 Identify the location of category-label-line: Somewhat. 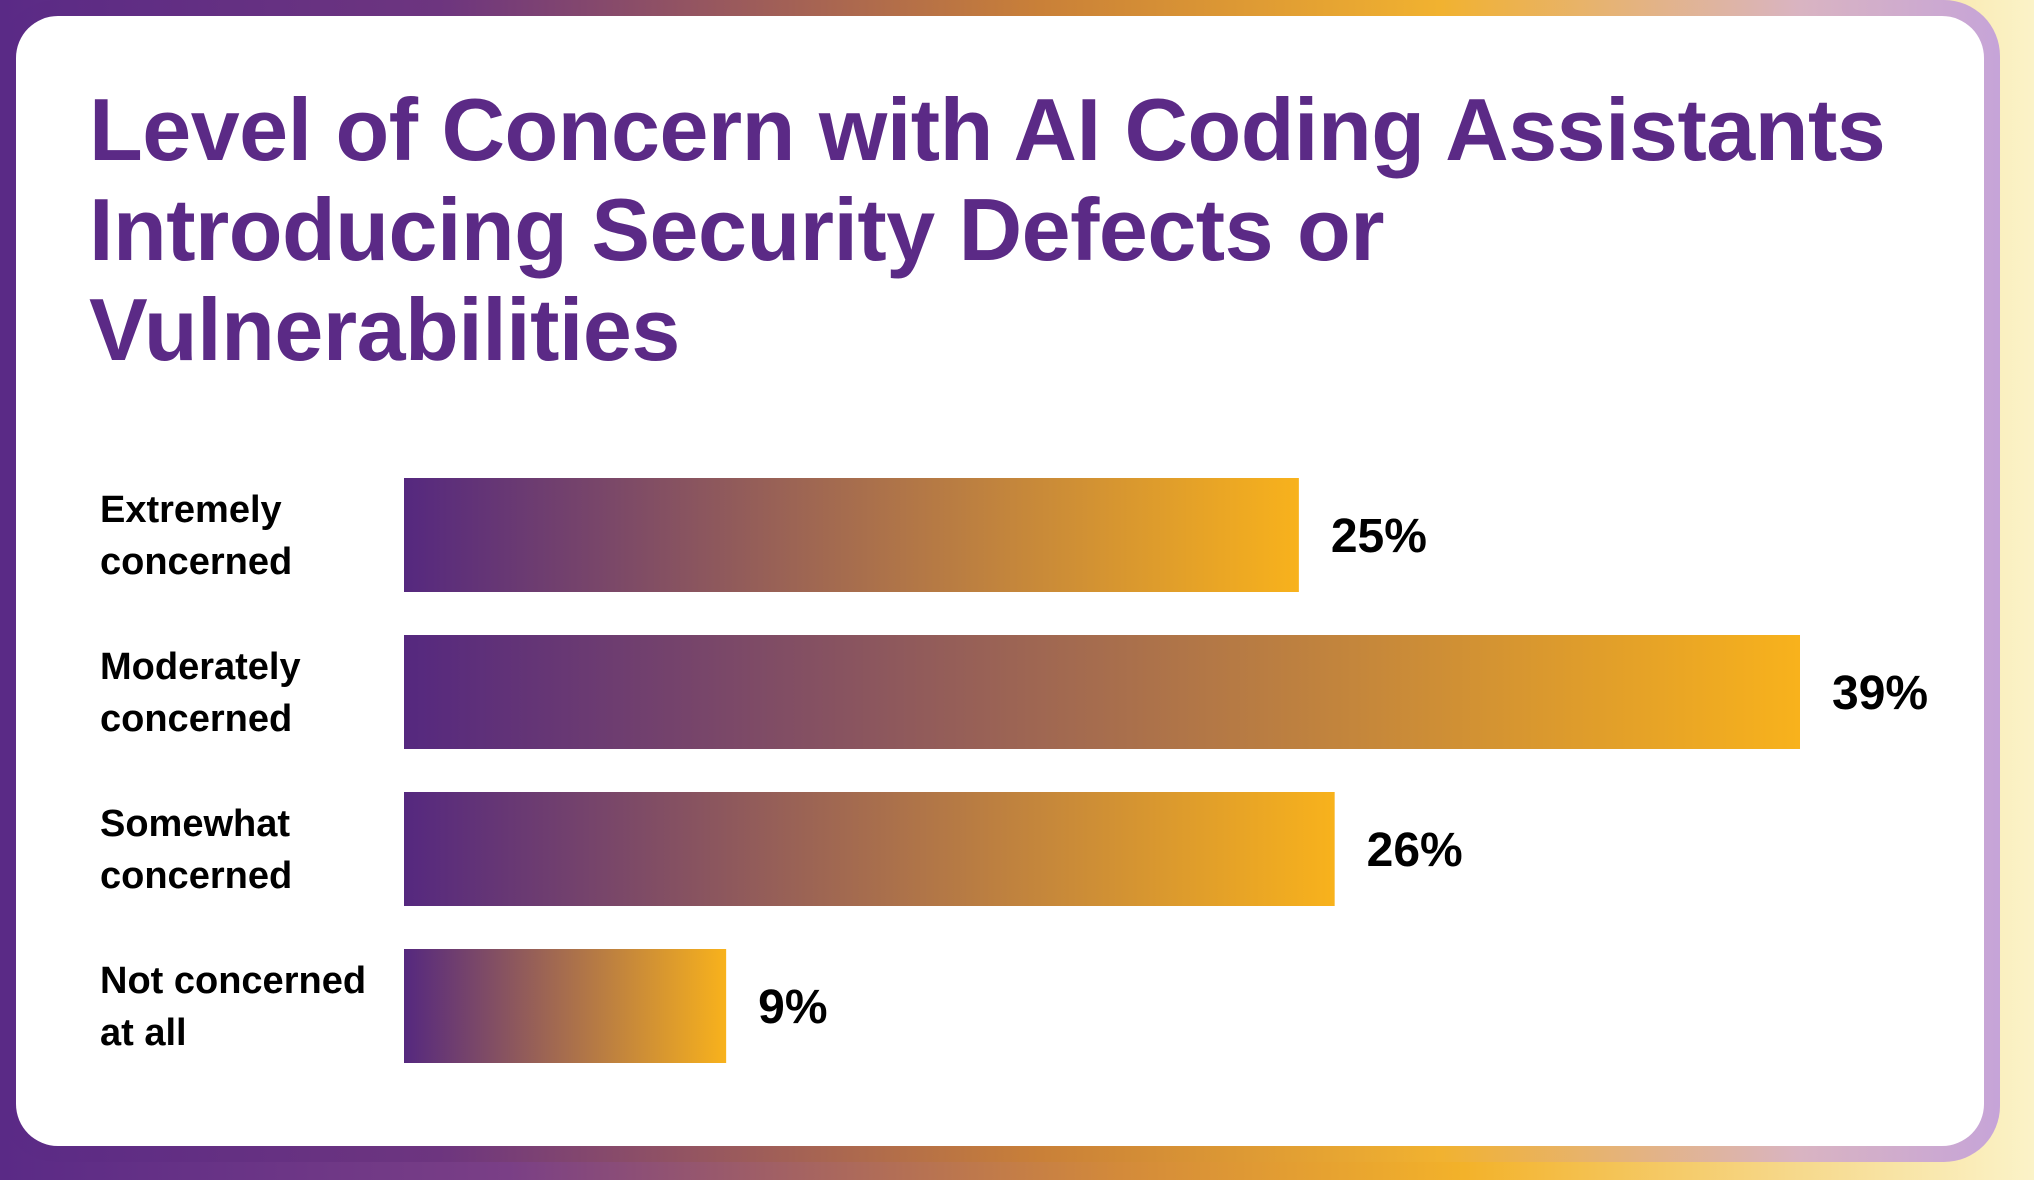
(195, 824).